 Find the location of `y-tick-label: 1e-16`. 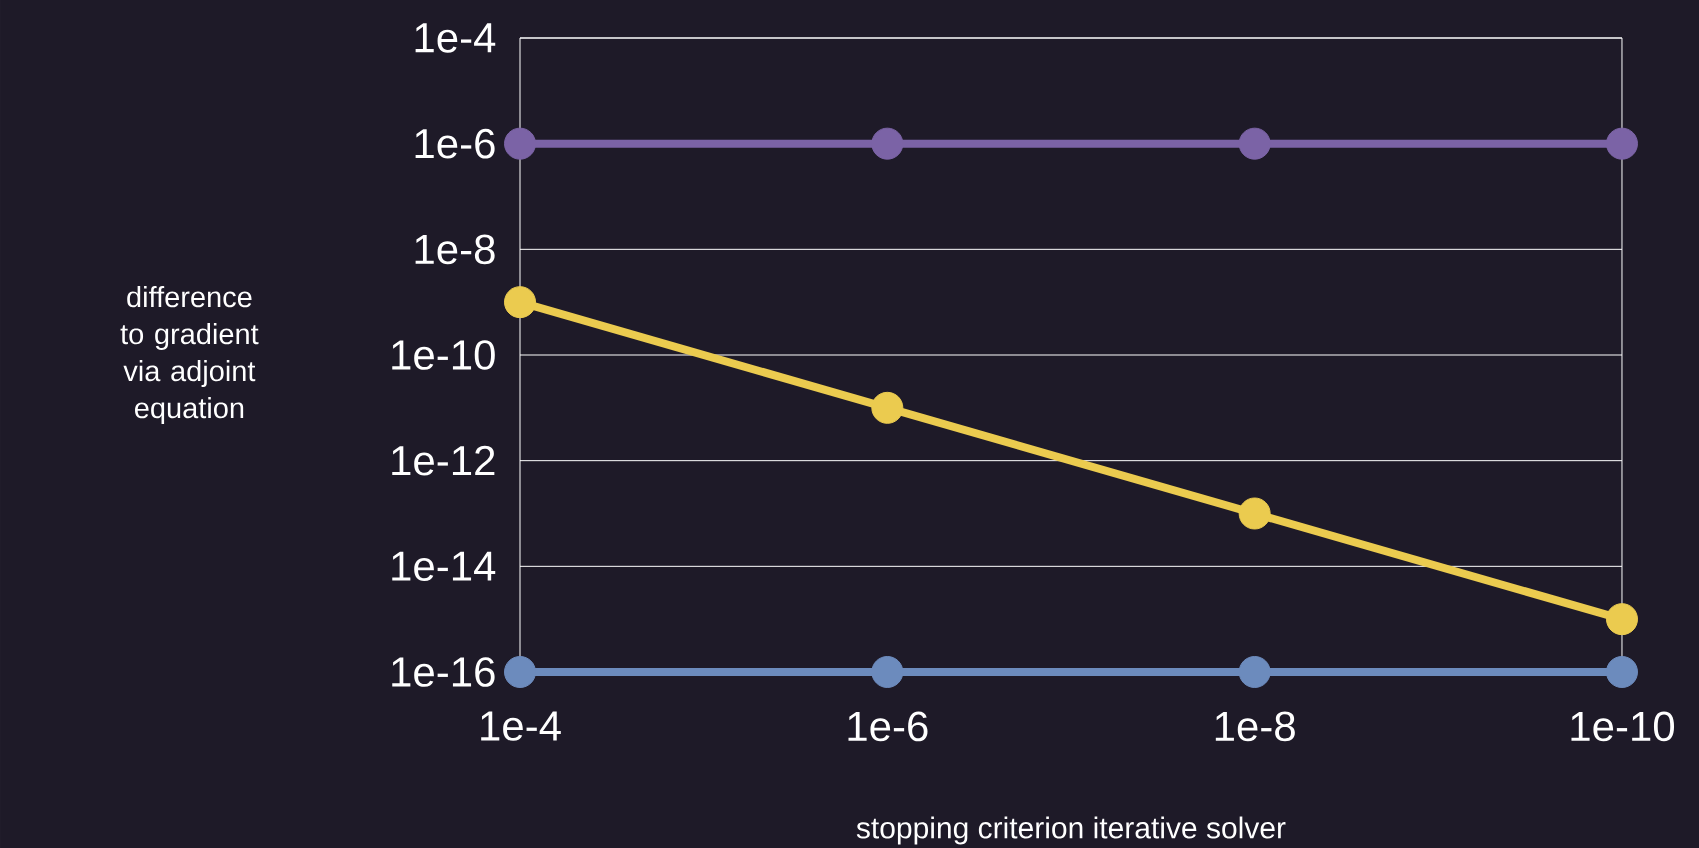

y-tick-label: 1e-16 is located at coordinates (443, 672).